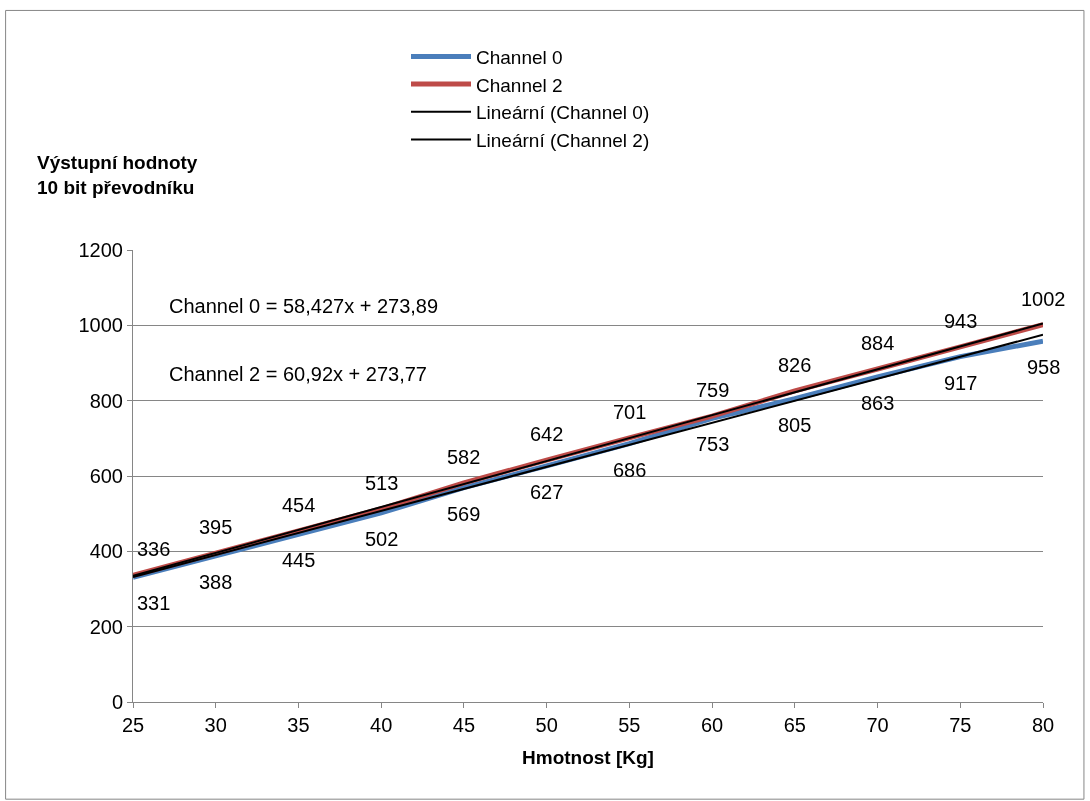  I want to click on y-tick-label: 400, so click(106, 551).